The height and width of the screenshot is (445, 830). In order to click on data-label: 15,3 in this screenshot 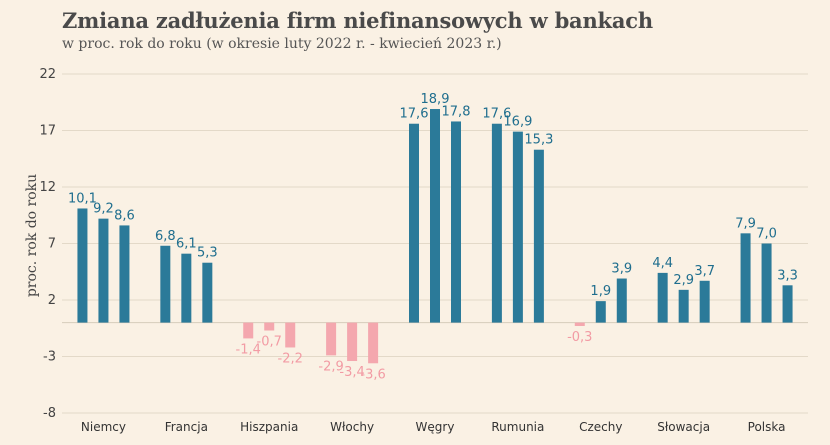, I will do `click(538, 140)`.